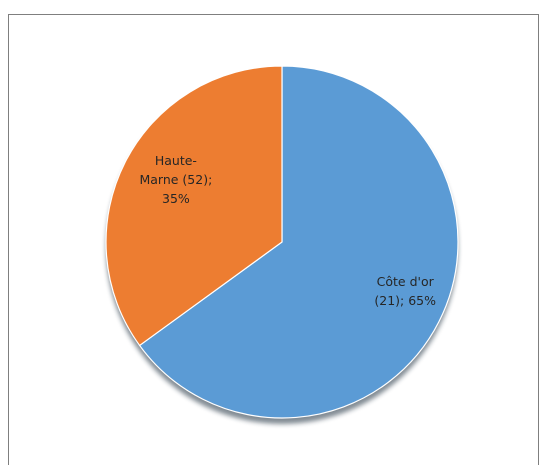  I want to click on slice-label-line: Haute-, so click(176, 160).